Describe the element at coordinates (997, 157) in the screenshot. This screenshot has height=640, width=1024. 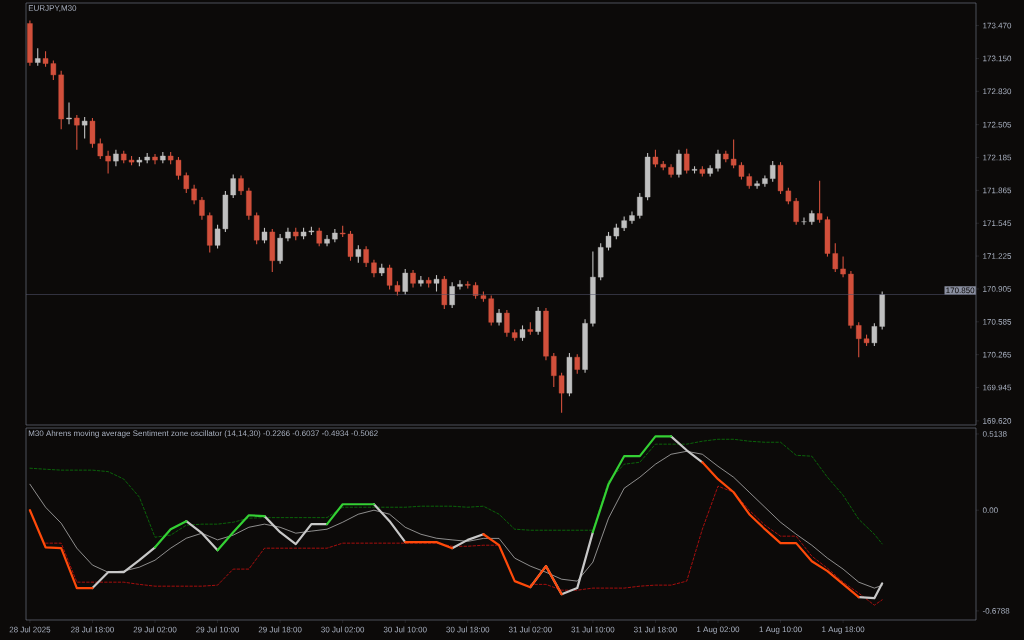
I see `y-tick-label: 172.185` at that location.